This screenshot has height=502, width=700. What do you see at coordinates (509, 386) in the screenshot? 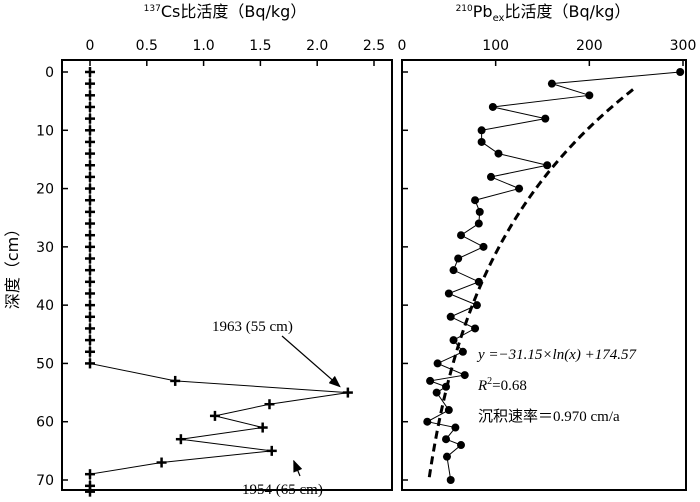
I see `fit-r2-value: =0.68` at bounding box center [509, 386].